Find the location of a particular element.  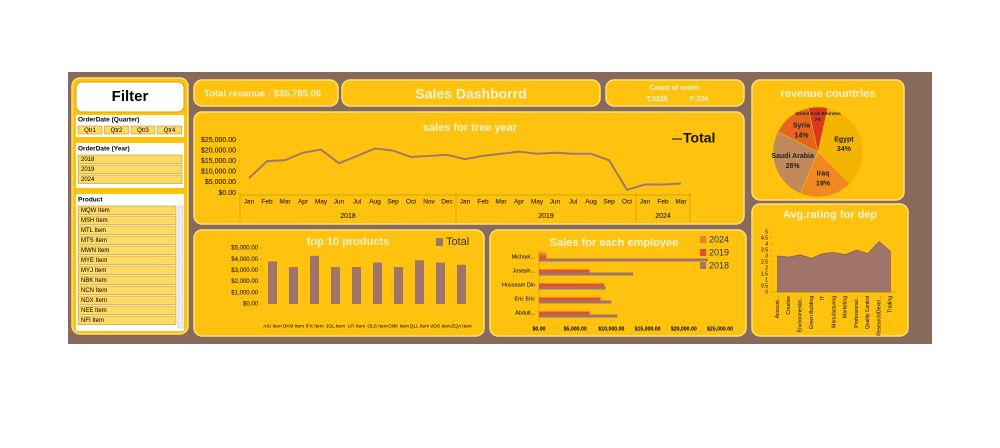

y-tick-label: 2.5 is located at coordinates (764, 262).